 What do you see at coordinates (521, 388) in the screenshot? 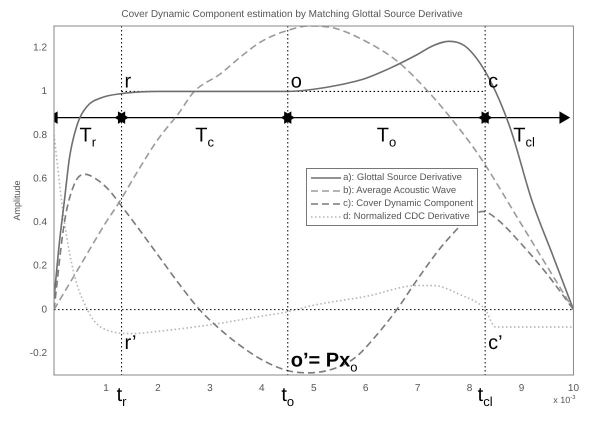
I see `x-tick-label: 9` at bounding box center [521, 388].